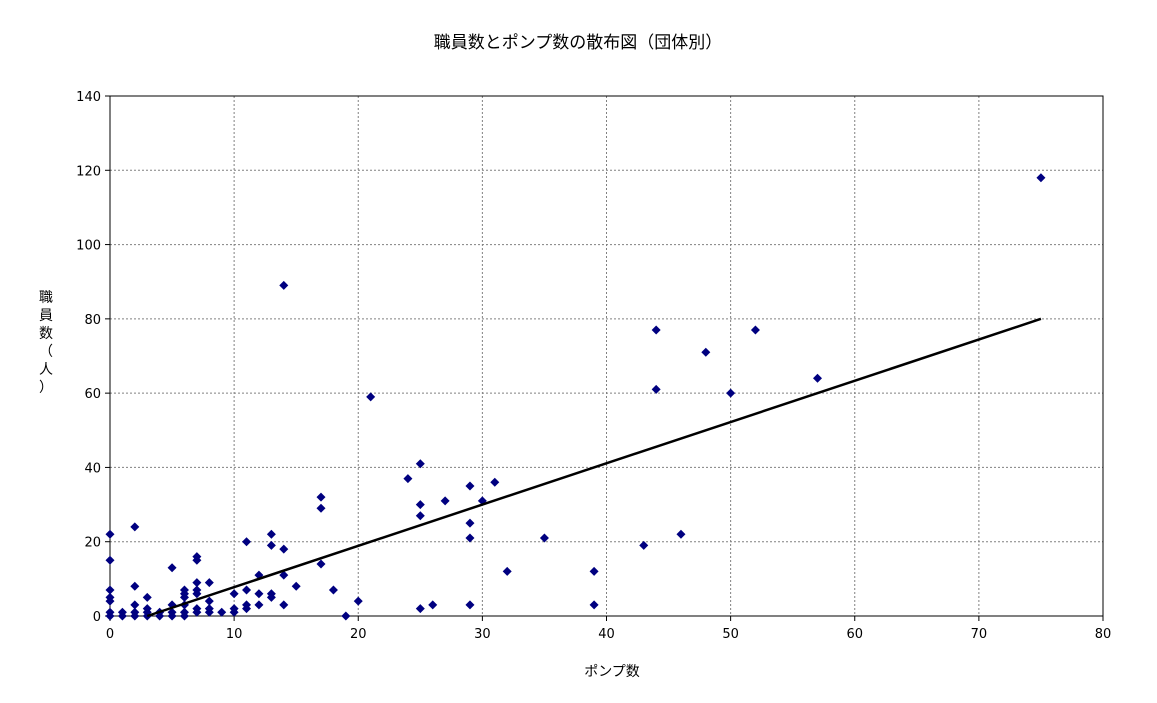 The width and height of the screenshot is (1157, 703). Describe the element at coordinates (606, 634) in the screenshot. I see `x-tick-label: 40` at that location.